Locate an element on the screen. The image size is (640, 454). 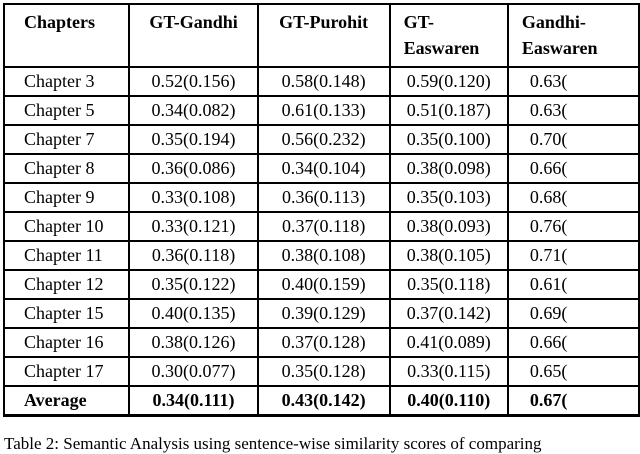
column-header-gt-easwaren-line1: GT- is located at coordinates (418, 22).